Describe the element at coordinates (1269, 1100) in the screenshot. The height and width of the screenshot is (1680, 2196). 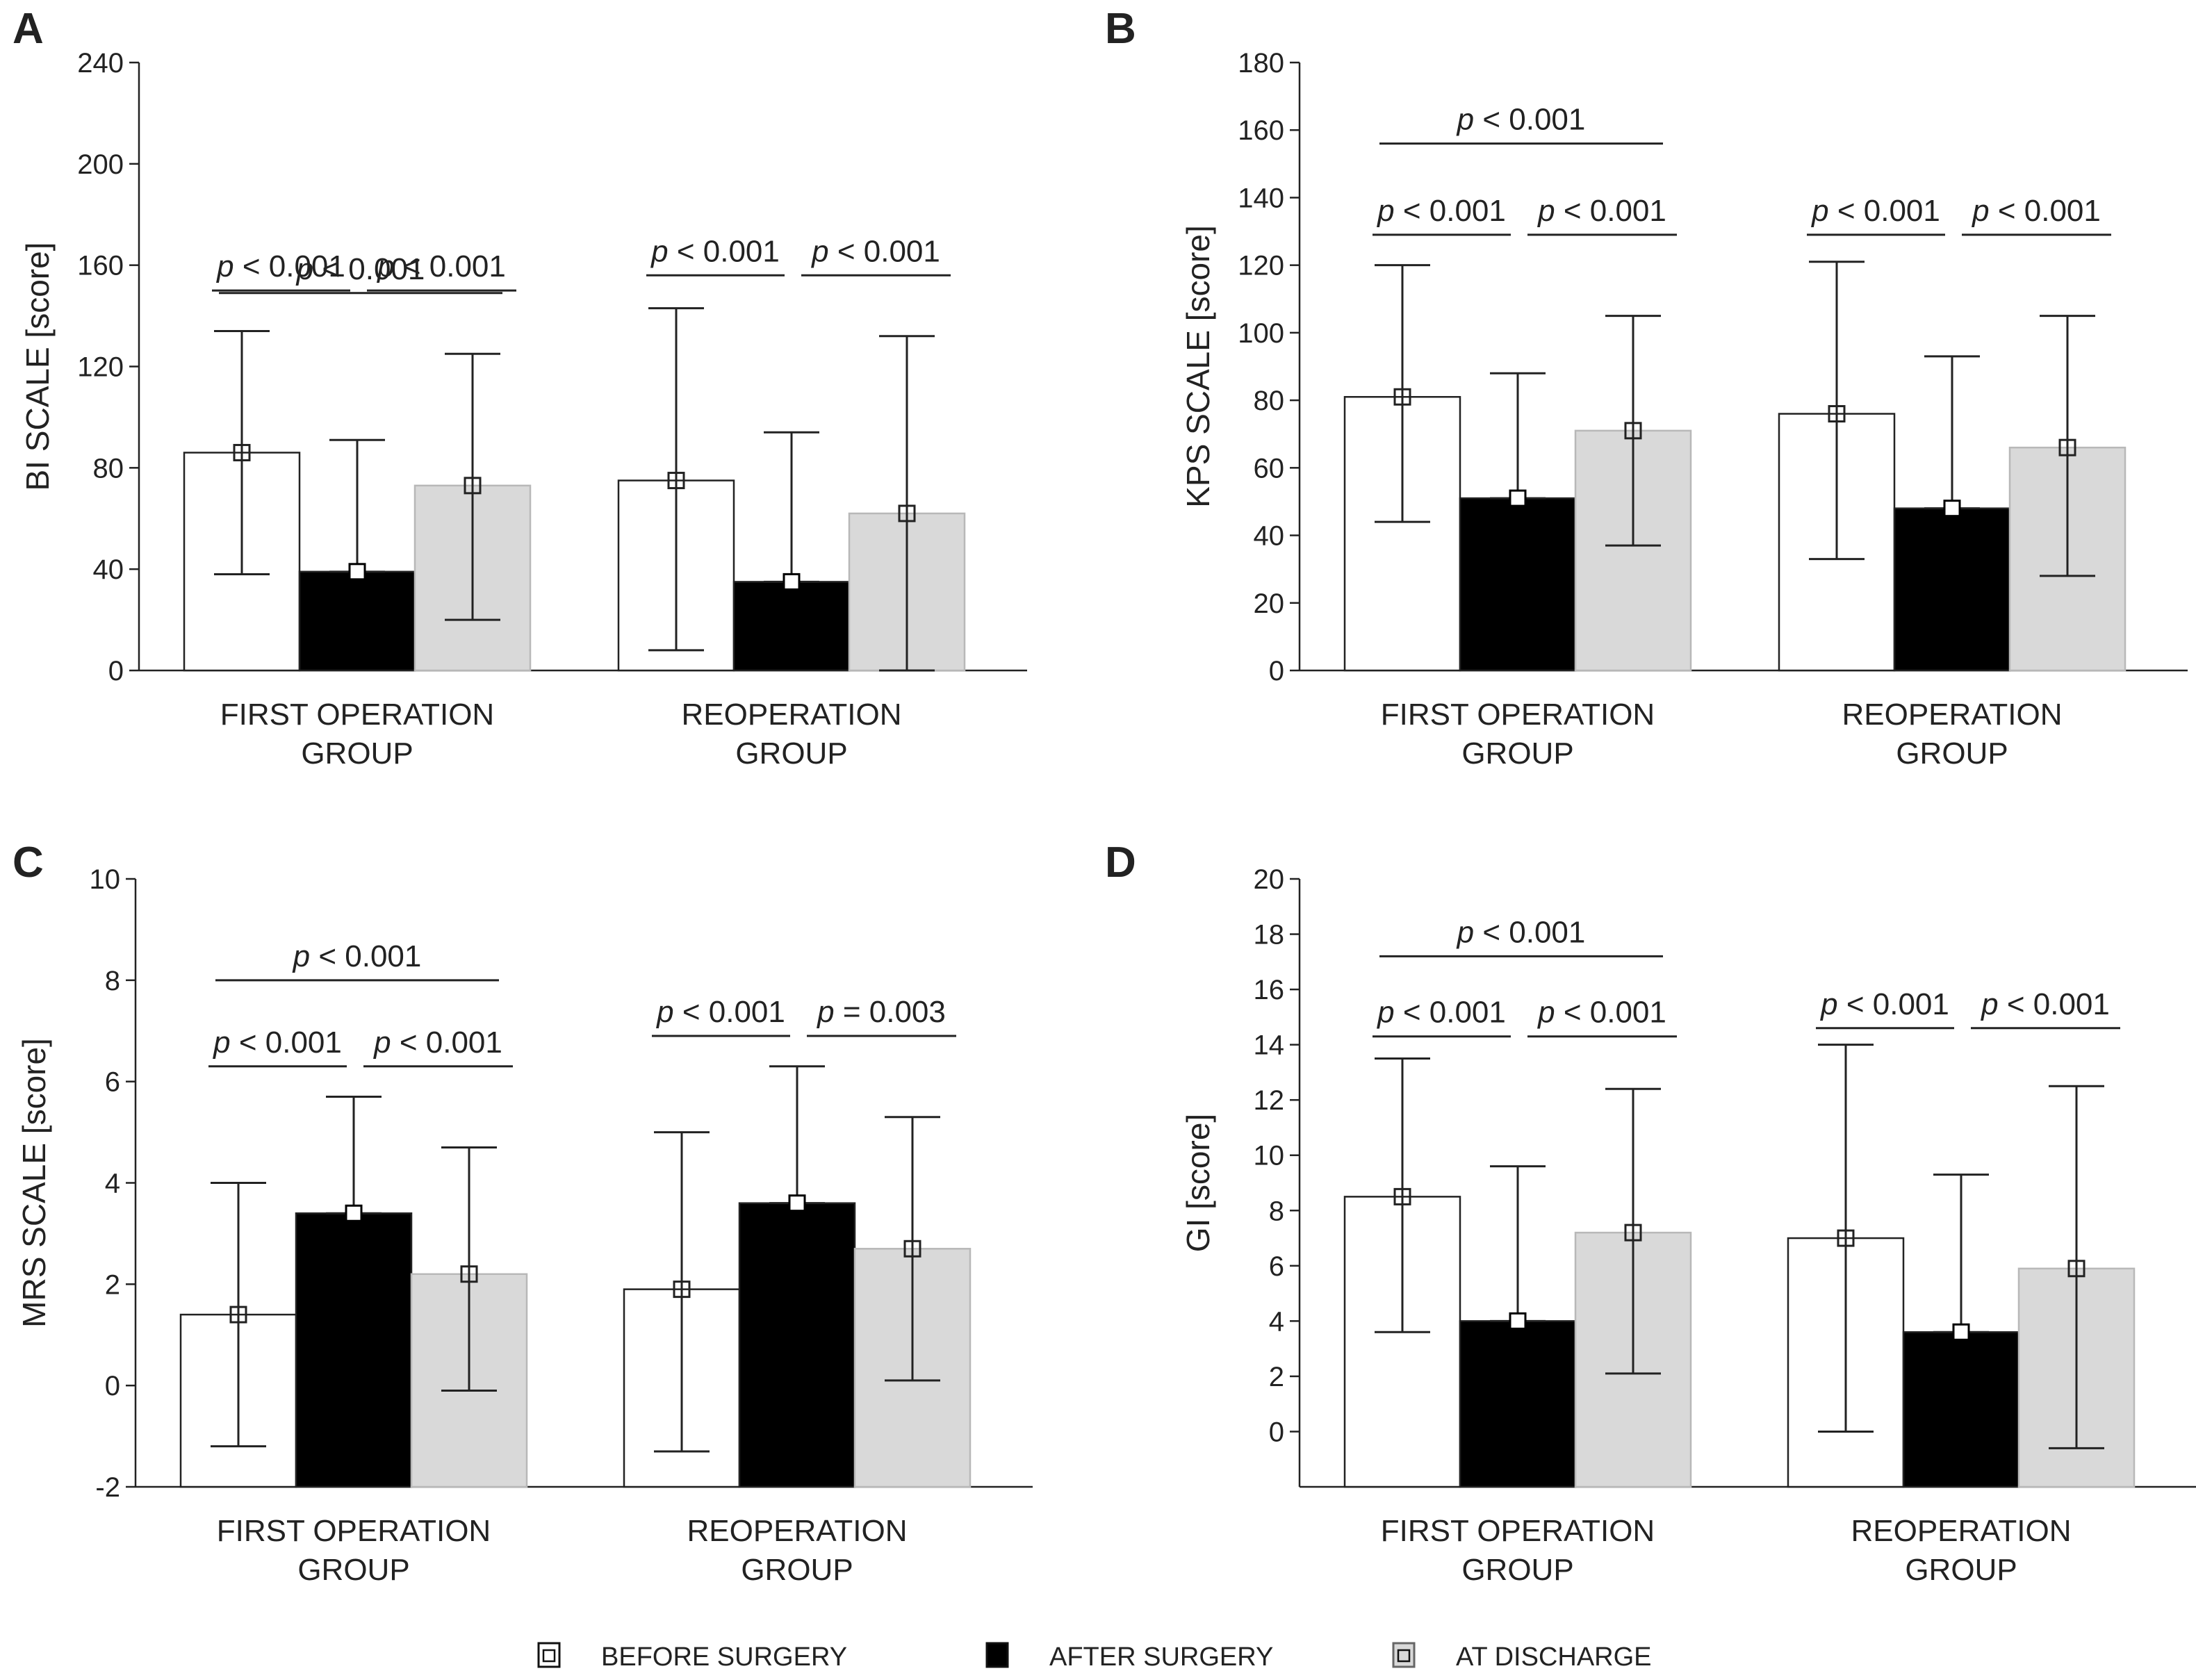
I see `y-tick-label: 12` at that location.